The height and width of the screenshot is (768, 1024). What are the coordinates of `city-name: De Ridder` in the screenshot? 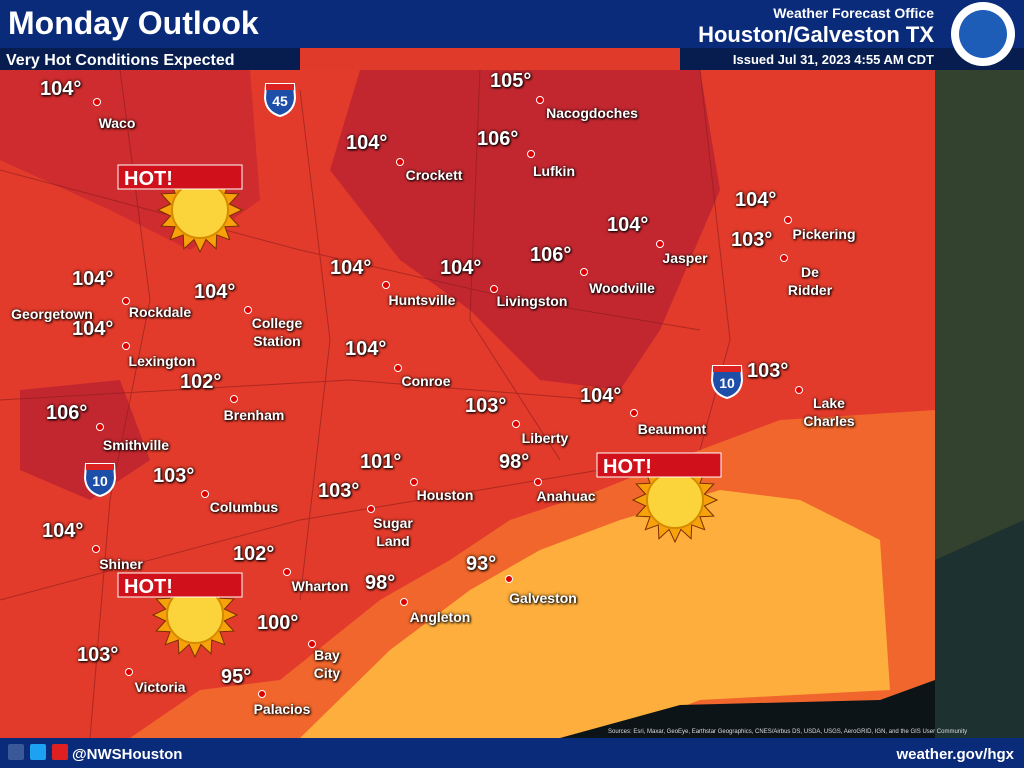 It's located at (810, 281).